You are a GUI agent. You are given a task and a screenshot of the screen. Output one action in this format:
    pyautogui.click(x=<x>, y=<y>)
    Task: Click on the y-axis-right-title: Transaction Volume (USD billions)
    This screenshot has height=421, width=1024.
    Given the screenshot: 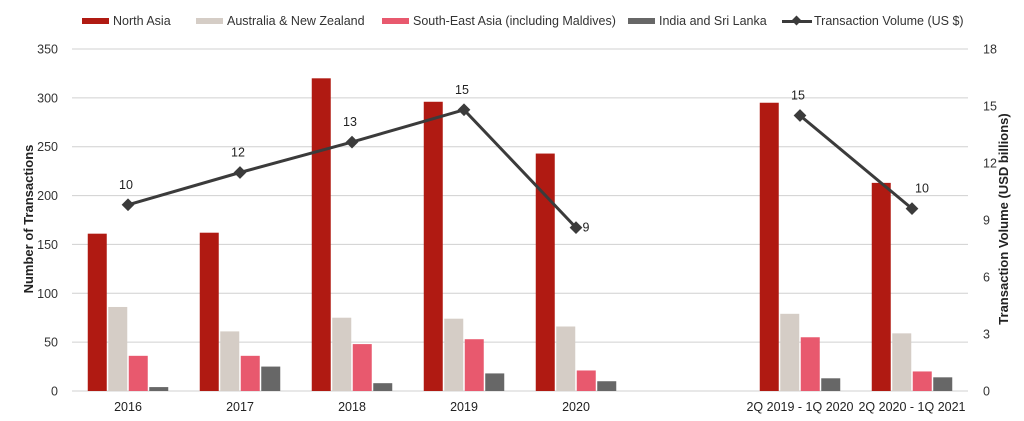 What is the action you would take?
    pyautogui.click(x=1003, y=218)
    